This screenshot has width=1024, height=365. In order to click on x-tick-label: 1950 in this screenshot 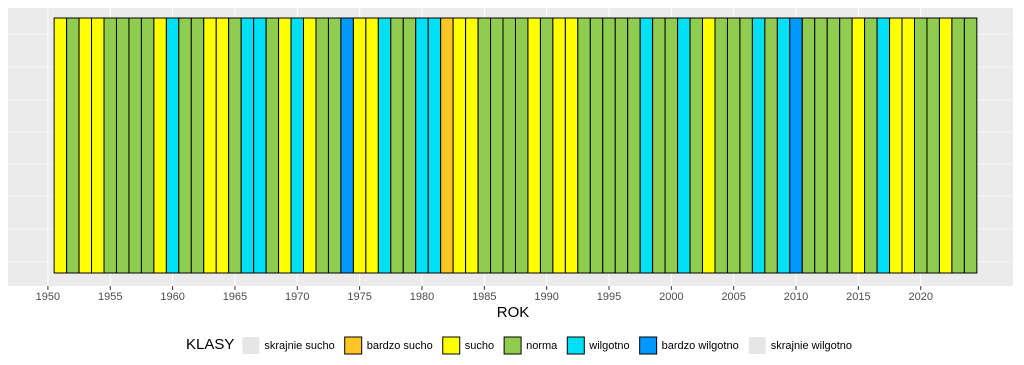, I will do `click(48, 297)`.